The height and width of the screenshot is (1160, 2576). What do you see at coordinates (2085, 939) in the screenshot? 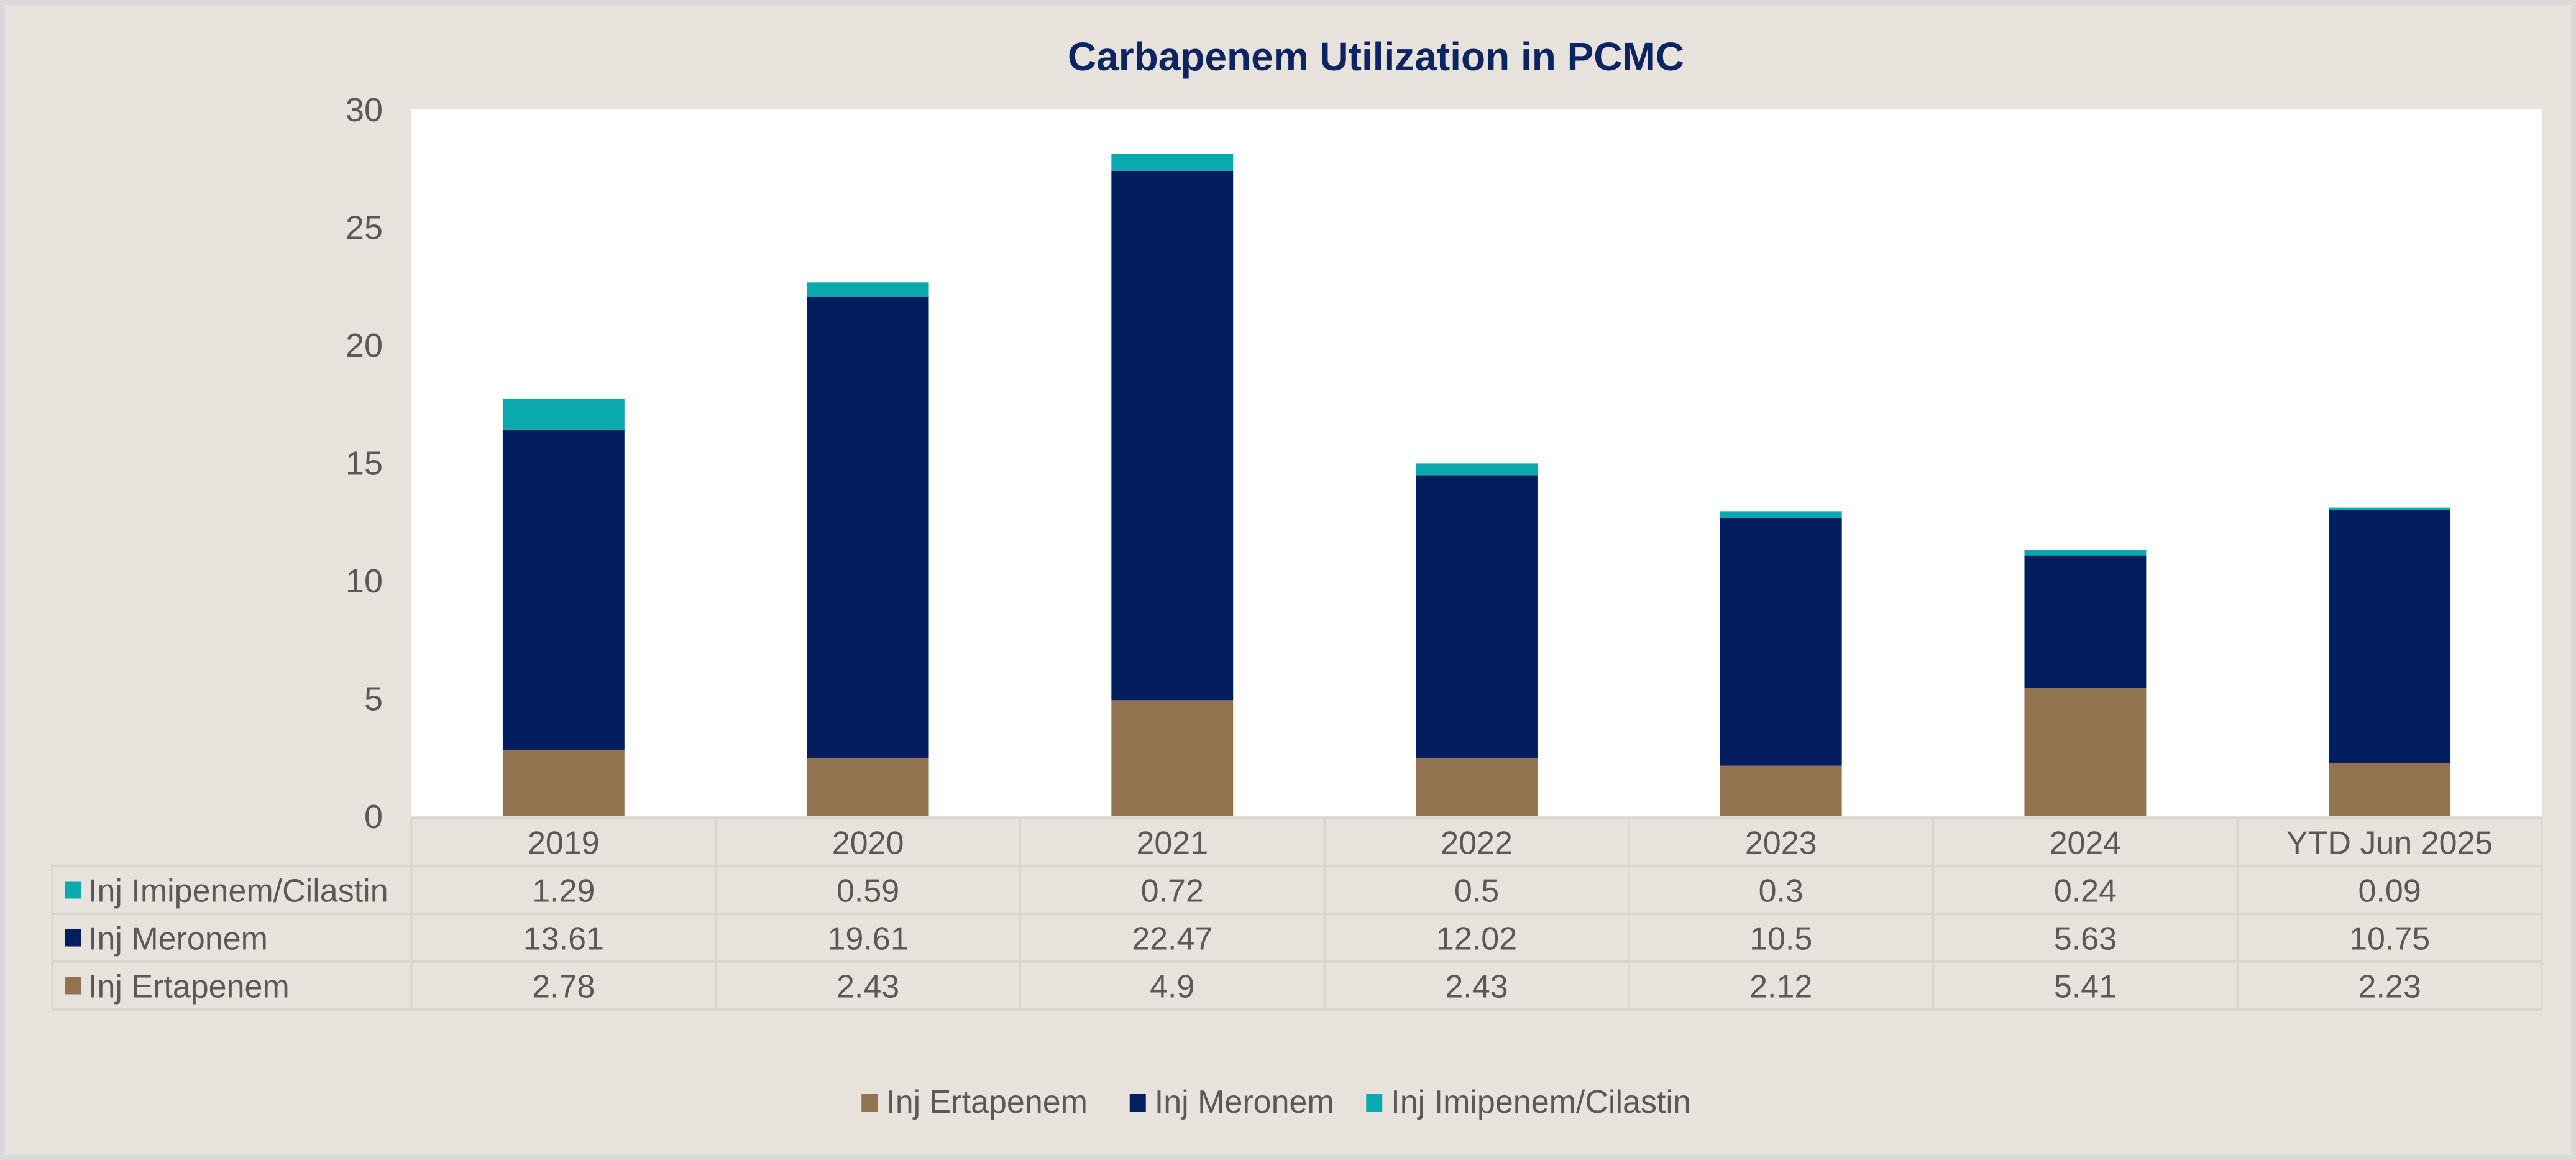
I see `table-cell: 5.63` at bounding box center [2085, 939].